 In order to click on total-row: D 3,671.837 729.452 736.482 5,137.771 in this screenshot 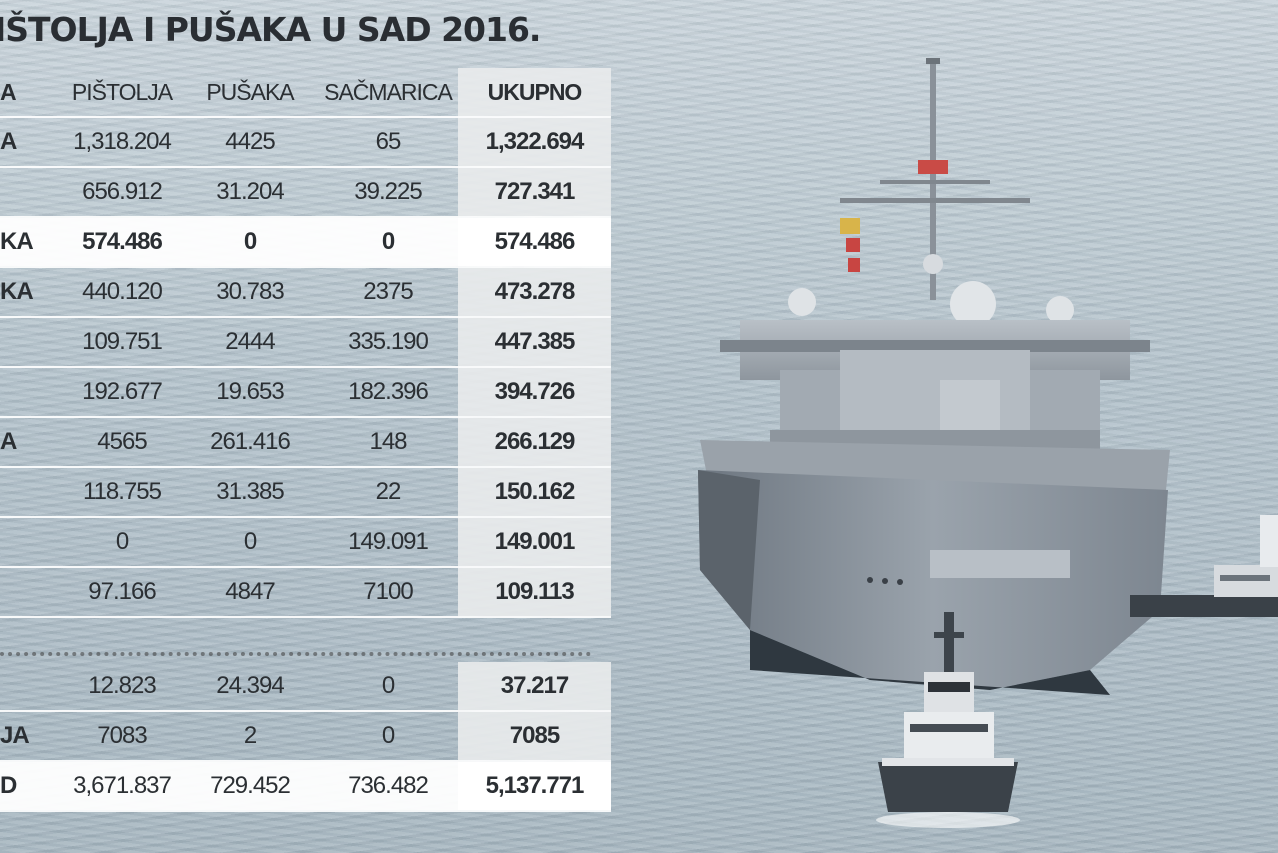, I will do `click(305, 786)`.